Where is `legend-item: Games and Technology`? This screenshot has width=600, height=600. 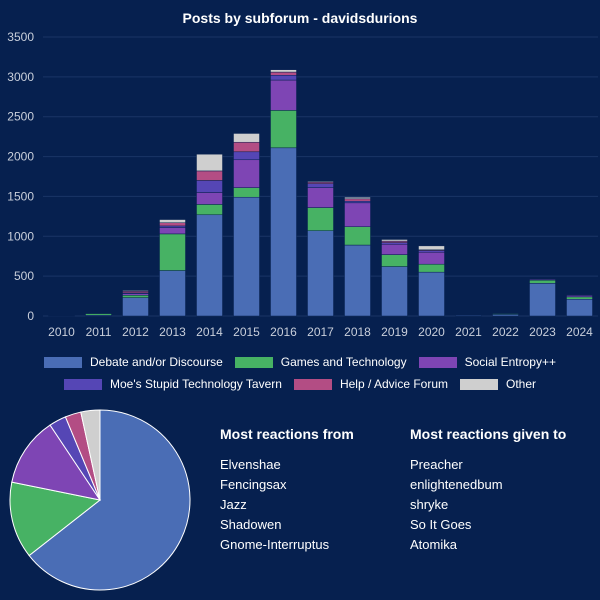
legend-item: Games and Technology is located at coordinates (320, 362).